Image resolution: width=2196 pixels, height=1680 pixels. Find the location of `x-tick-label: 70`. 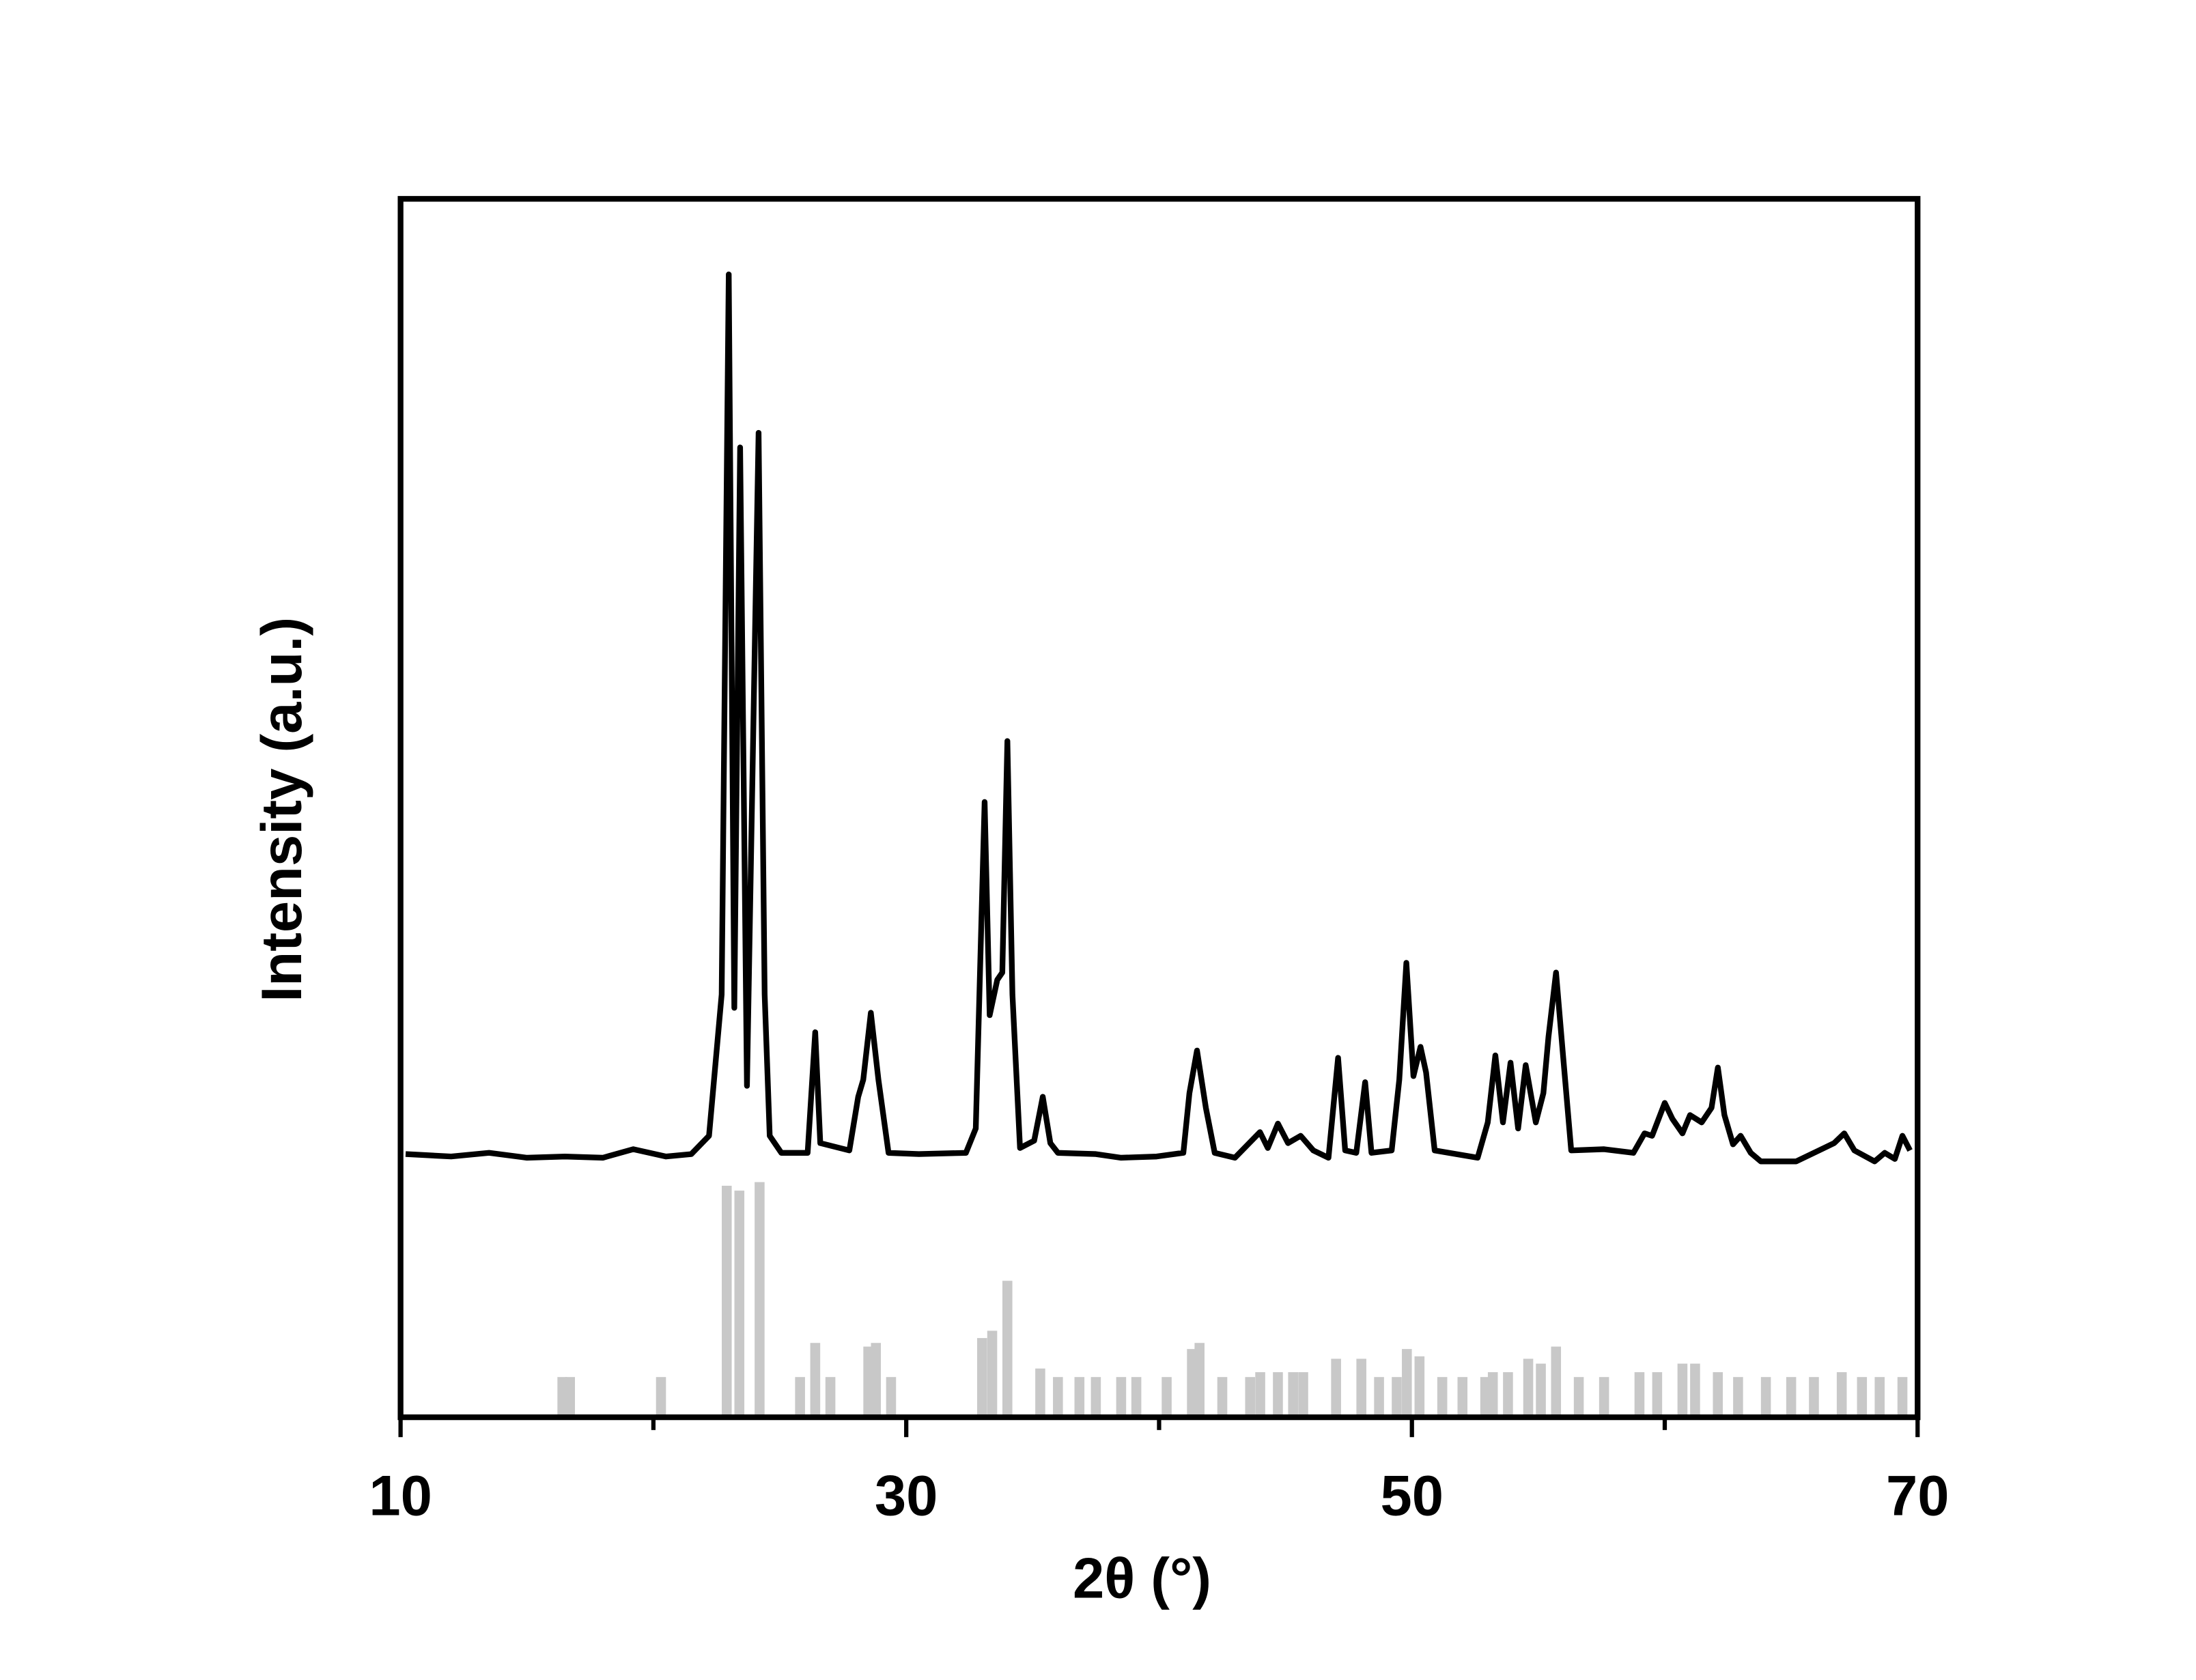

x-tick-label: 70 is located at coordinates (1918, 1496).